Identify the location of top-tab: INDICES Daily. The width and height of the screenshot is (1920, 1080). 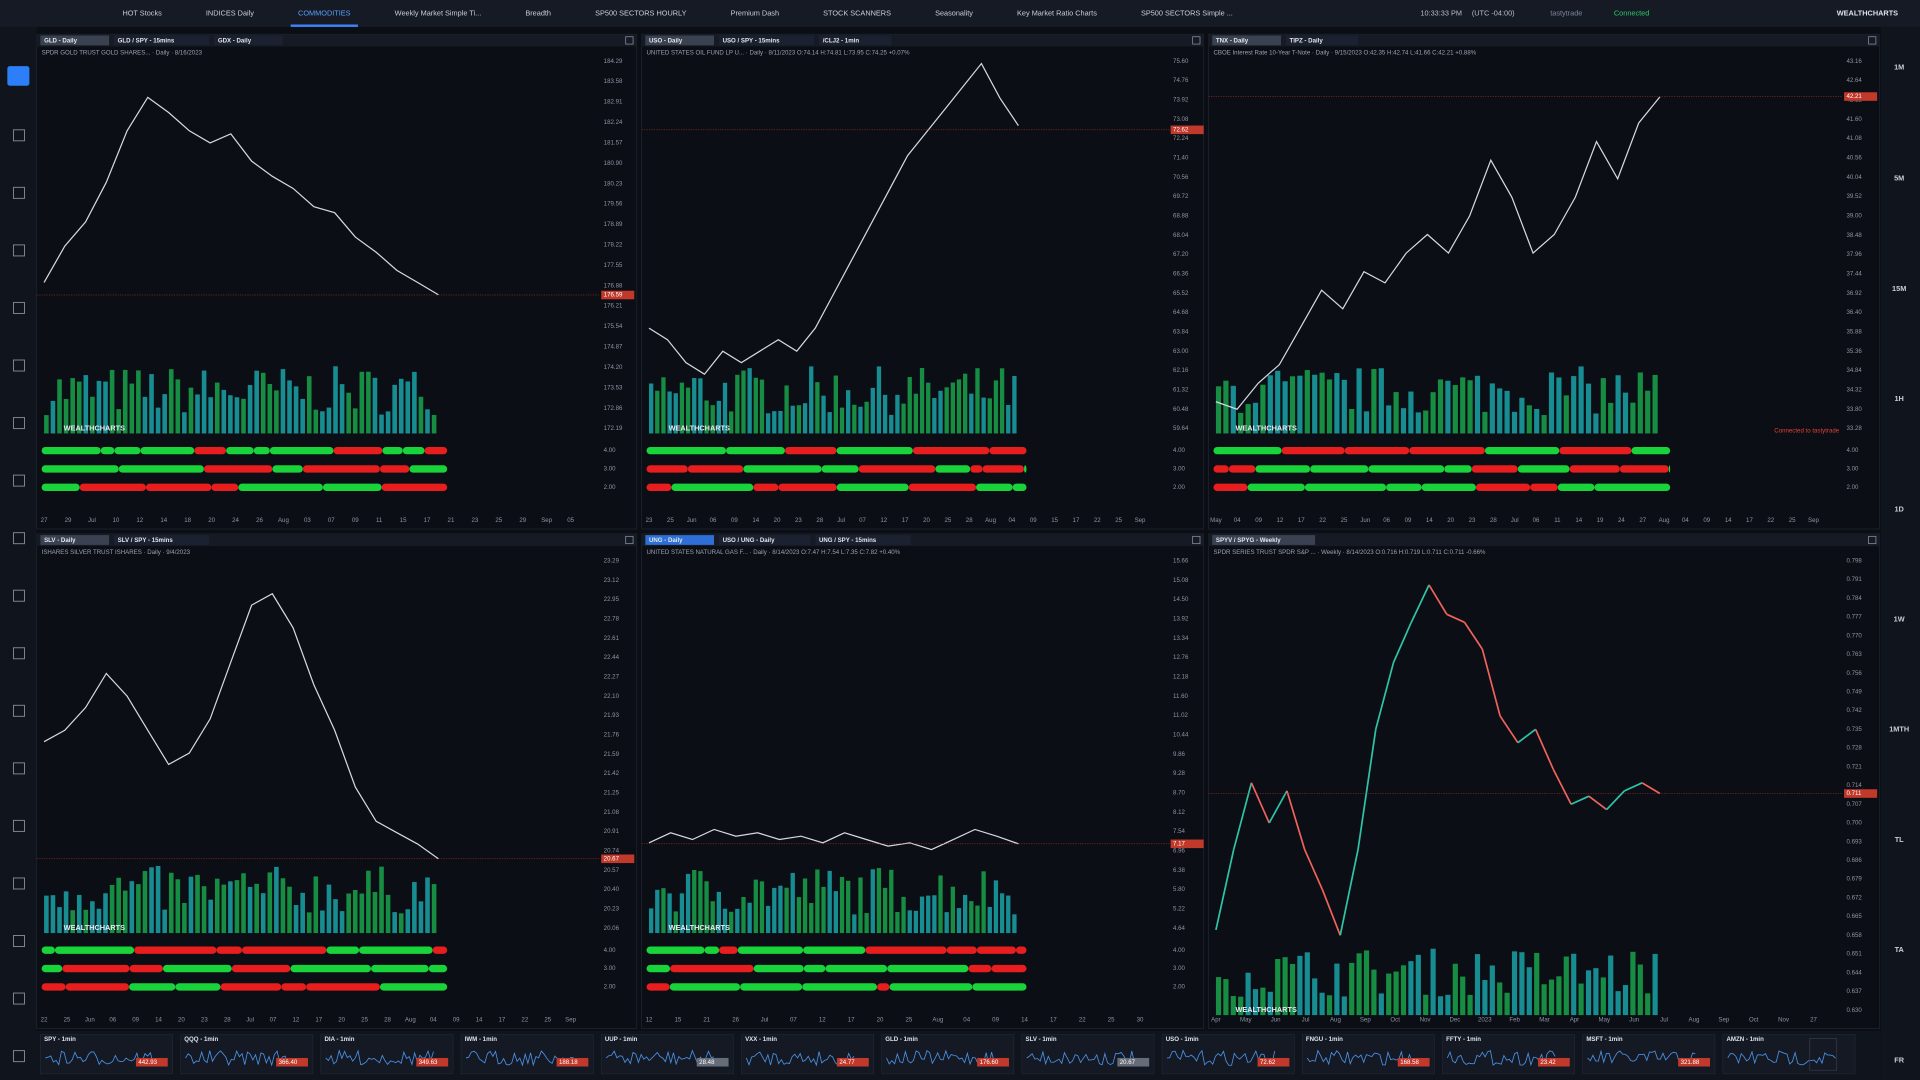
(230, 12).